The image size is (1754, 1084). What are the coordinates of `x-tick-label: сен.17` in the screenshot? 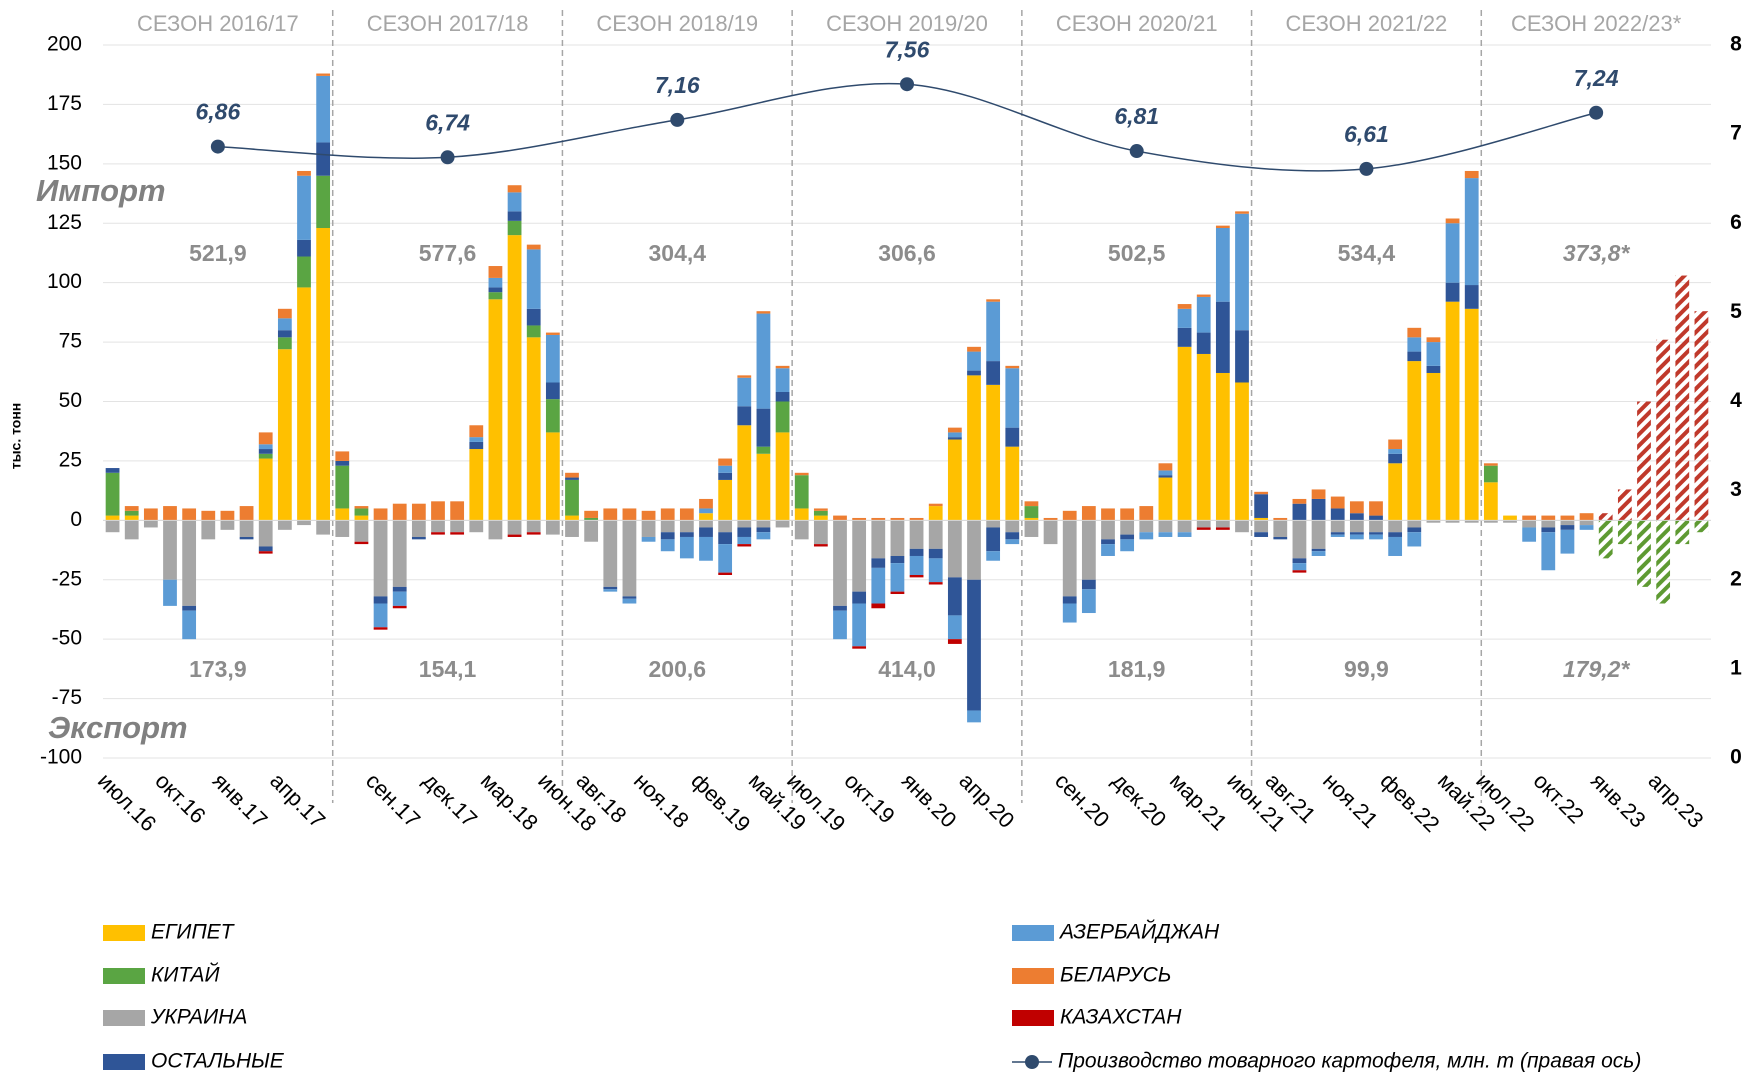 It's located at (393, 800).